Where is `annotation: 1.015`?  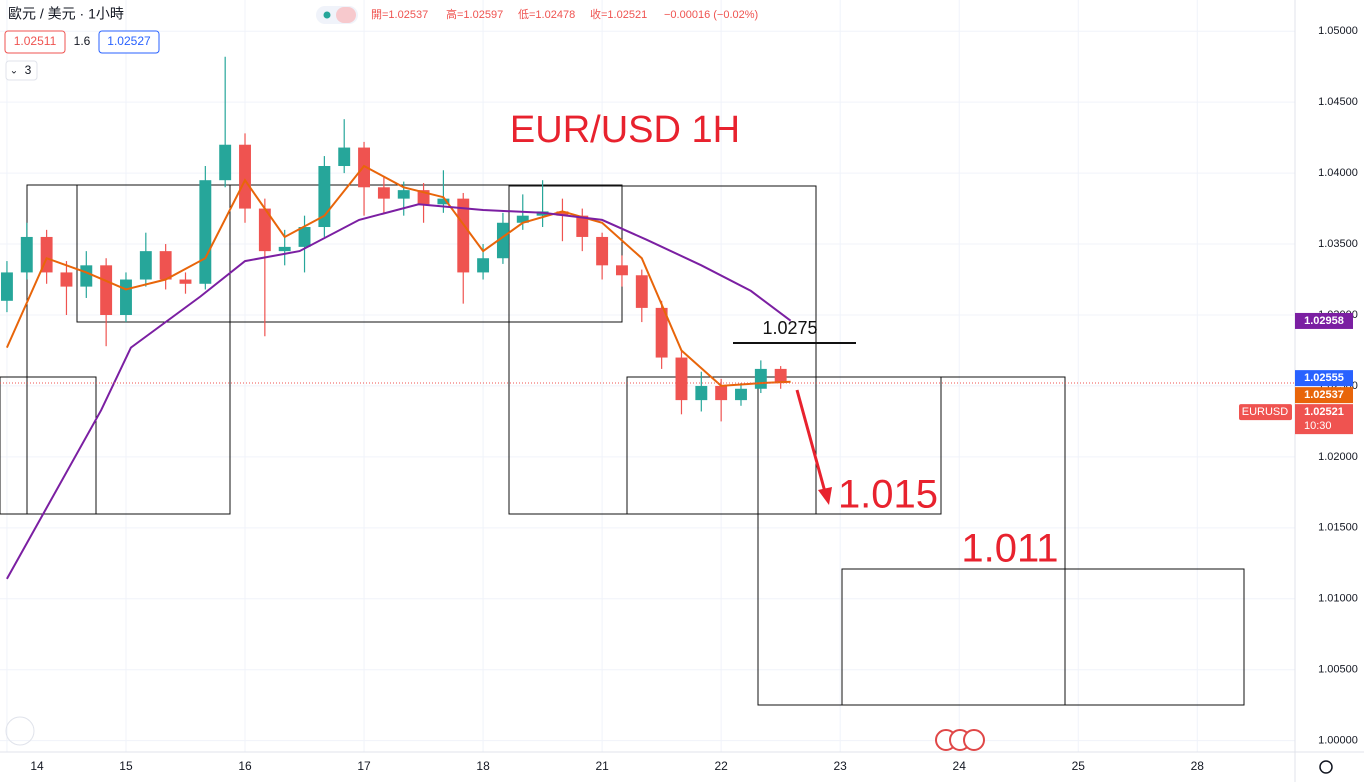
annotation: 1.015 is located at coordinates (888, 495).